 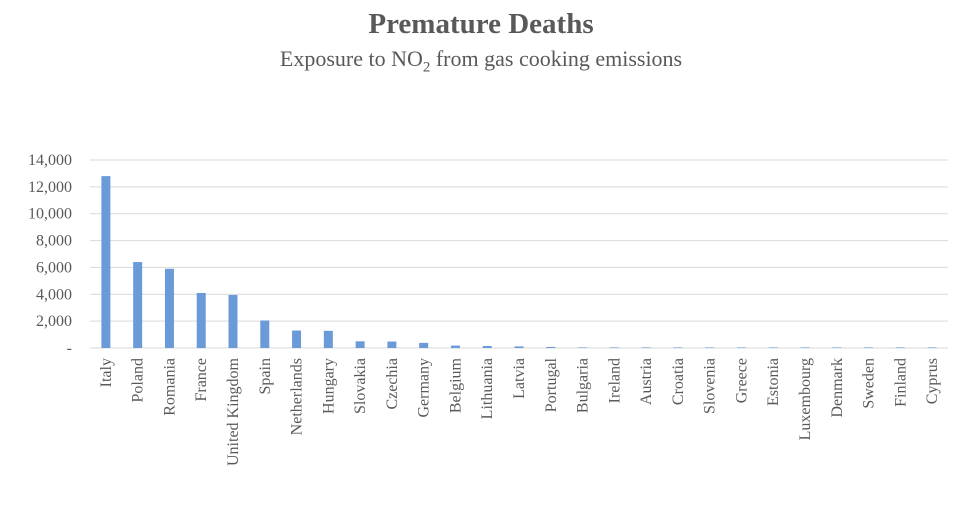 I want to click on x-tick-label: Greece, so click(x=741, y=380).